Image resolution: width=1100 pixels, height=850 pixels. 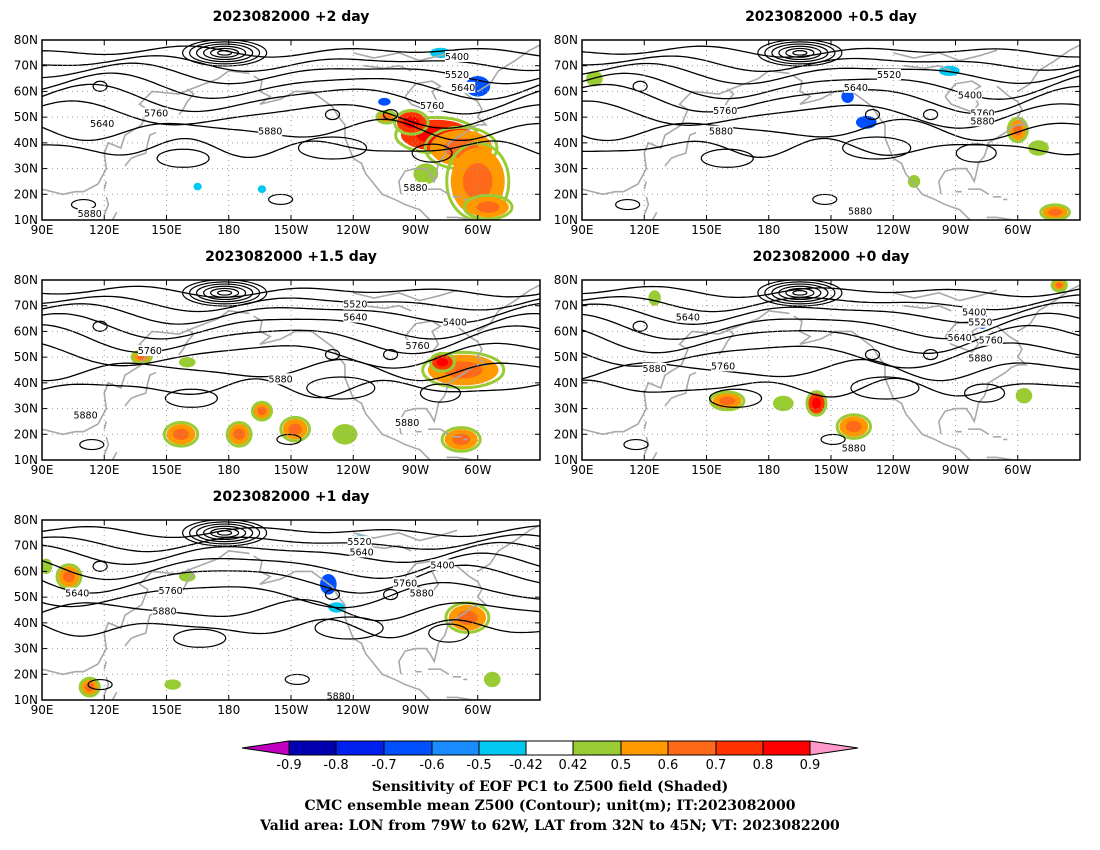 I want to click on contour-label: 5520, so click(x=355, y=305).